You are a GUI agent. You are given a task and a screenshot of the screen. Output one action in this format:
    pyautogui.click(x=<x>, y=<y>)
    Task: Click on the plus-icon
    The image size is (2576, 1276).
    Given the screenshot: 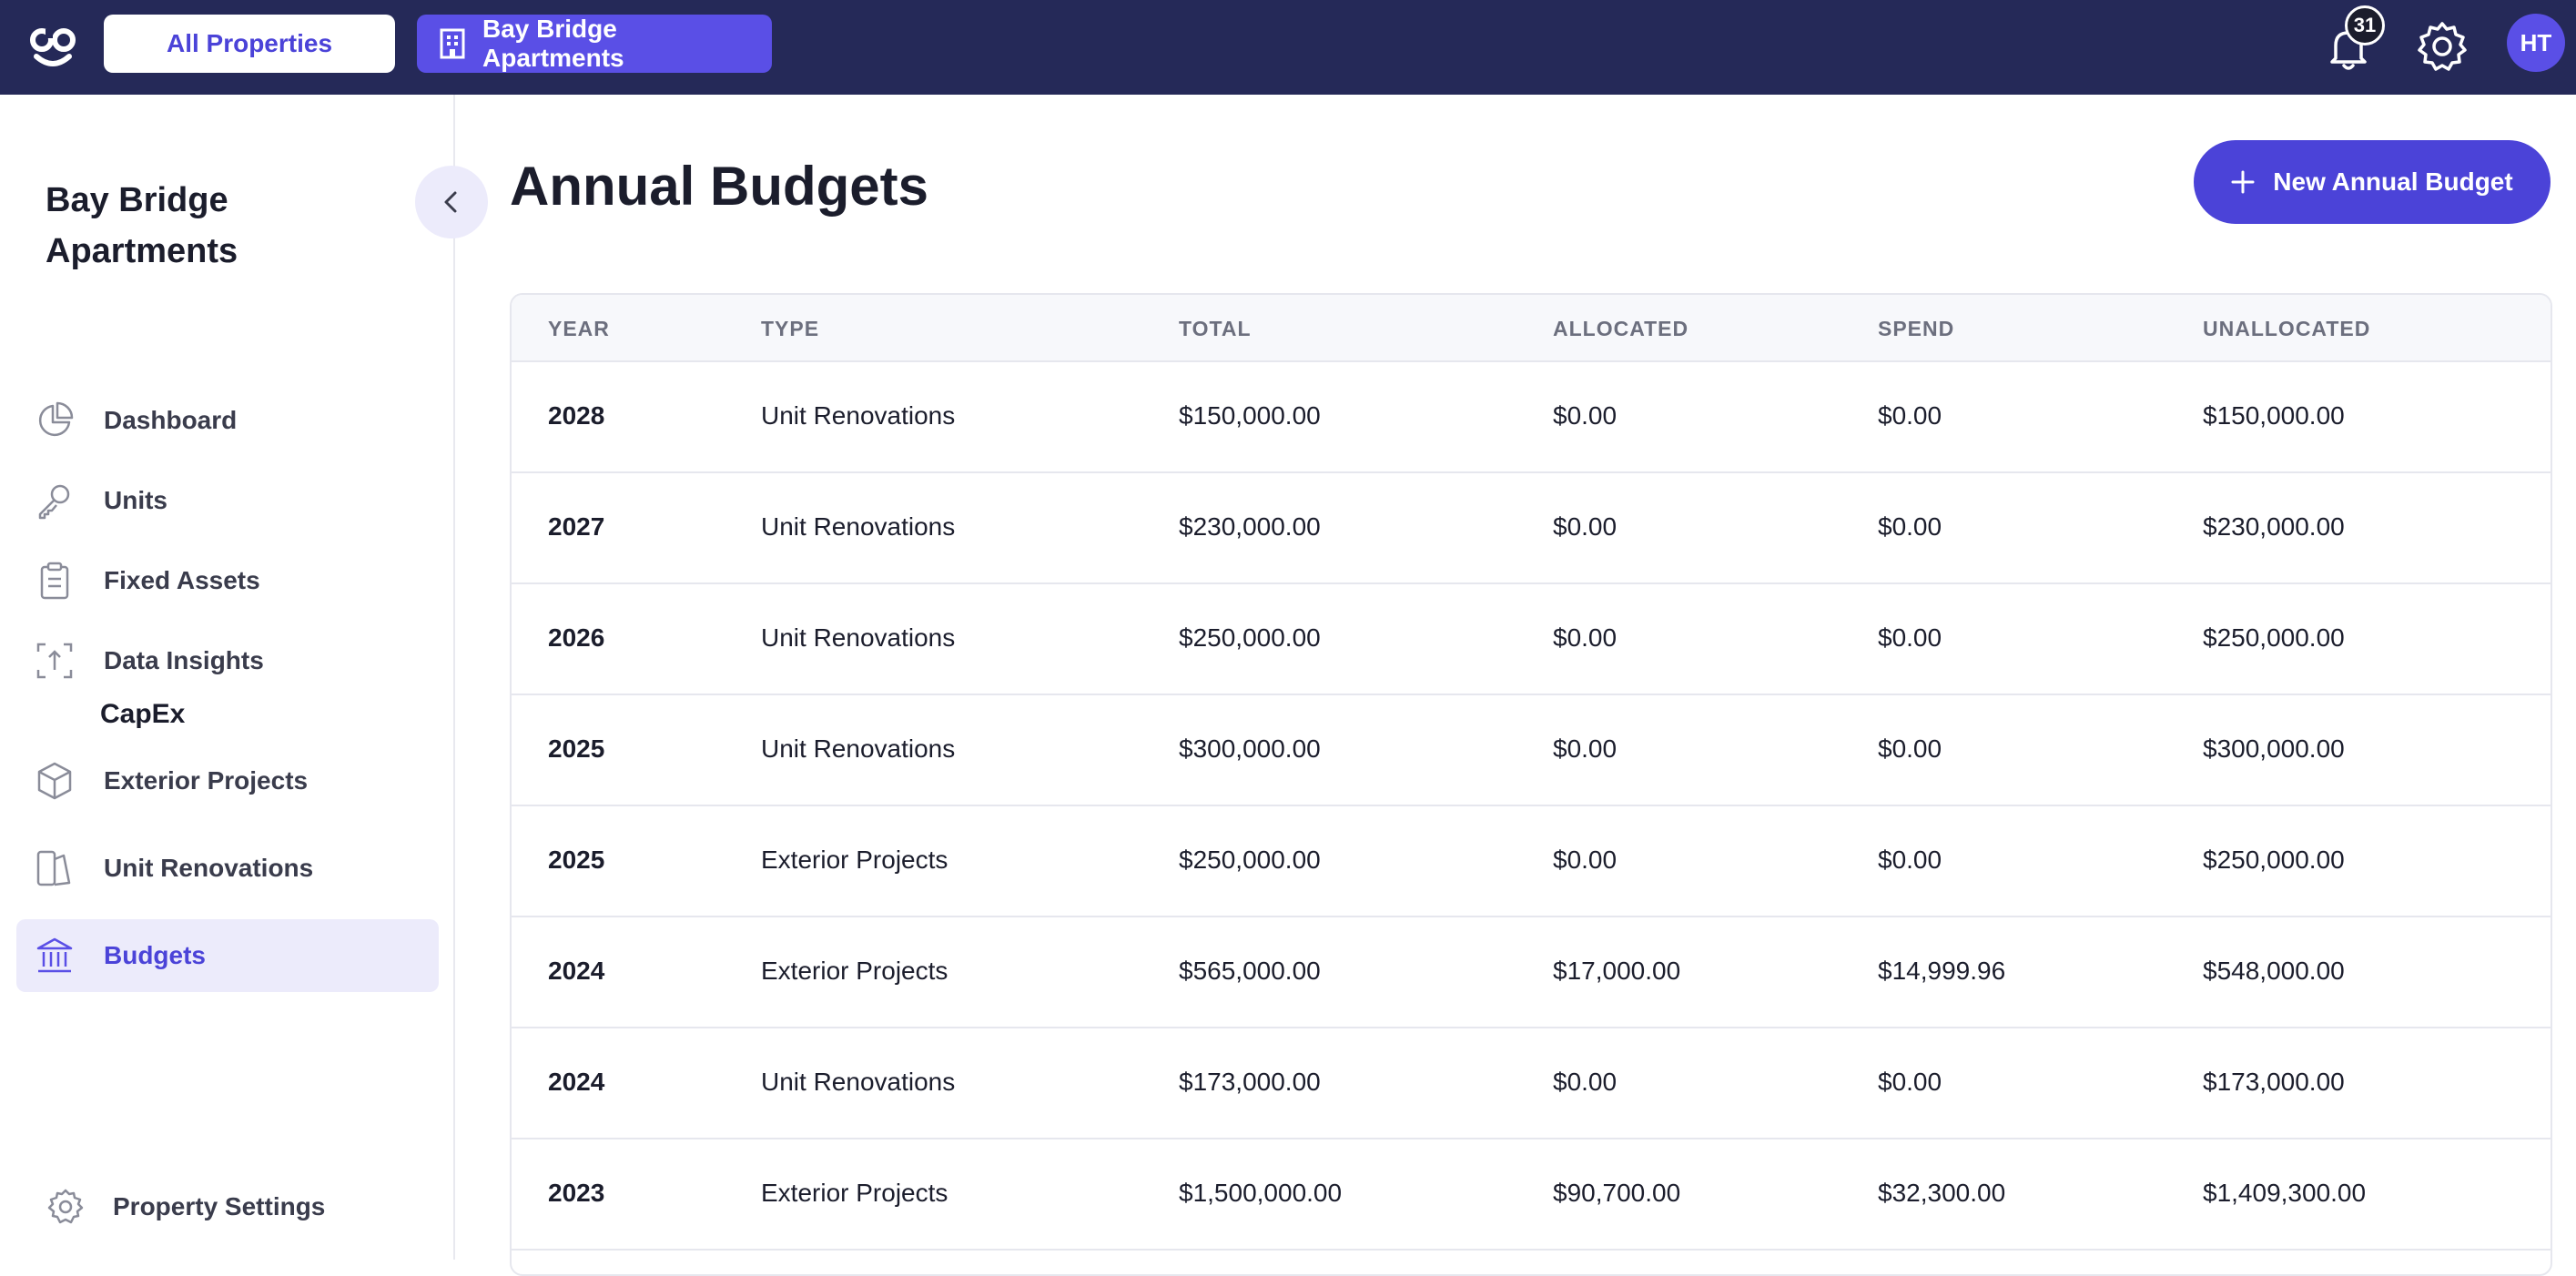 What is the action you would take?
    pyautogui.click(x=2243, y=182)
    